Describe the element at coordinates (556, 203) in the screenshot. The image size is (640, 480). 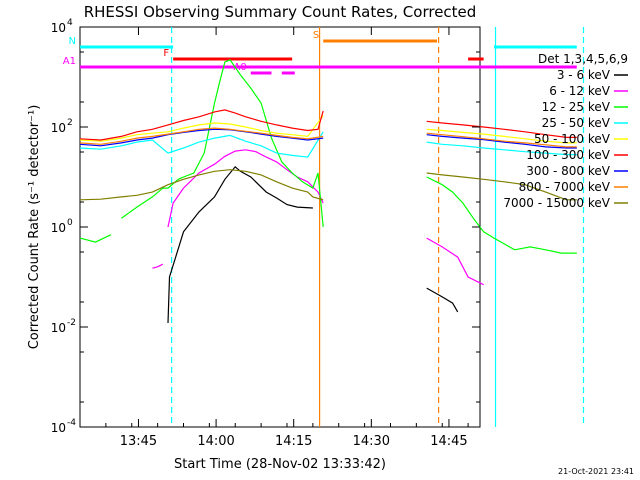
I see `legend-label-8: 7000 - 15000 keV` at that location.